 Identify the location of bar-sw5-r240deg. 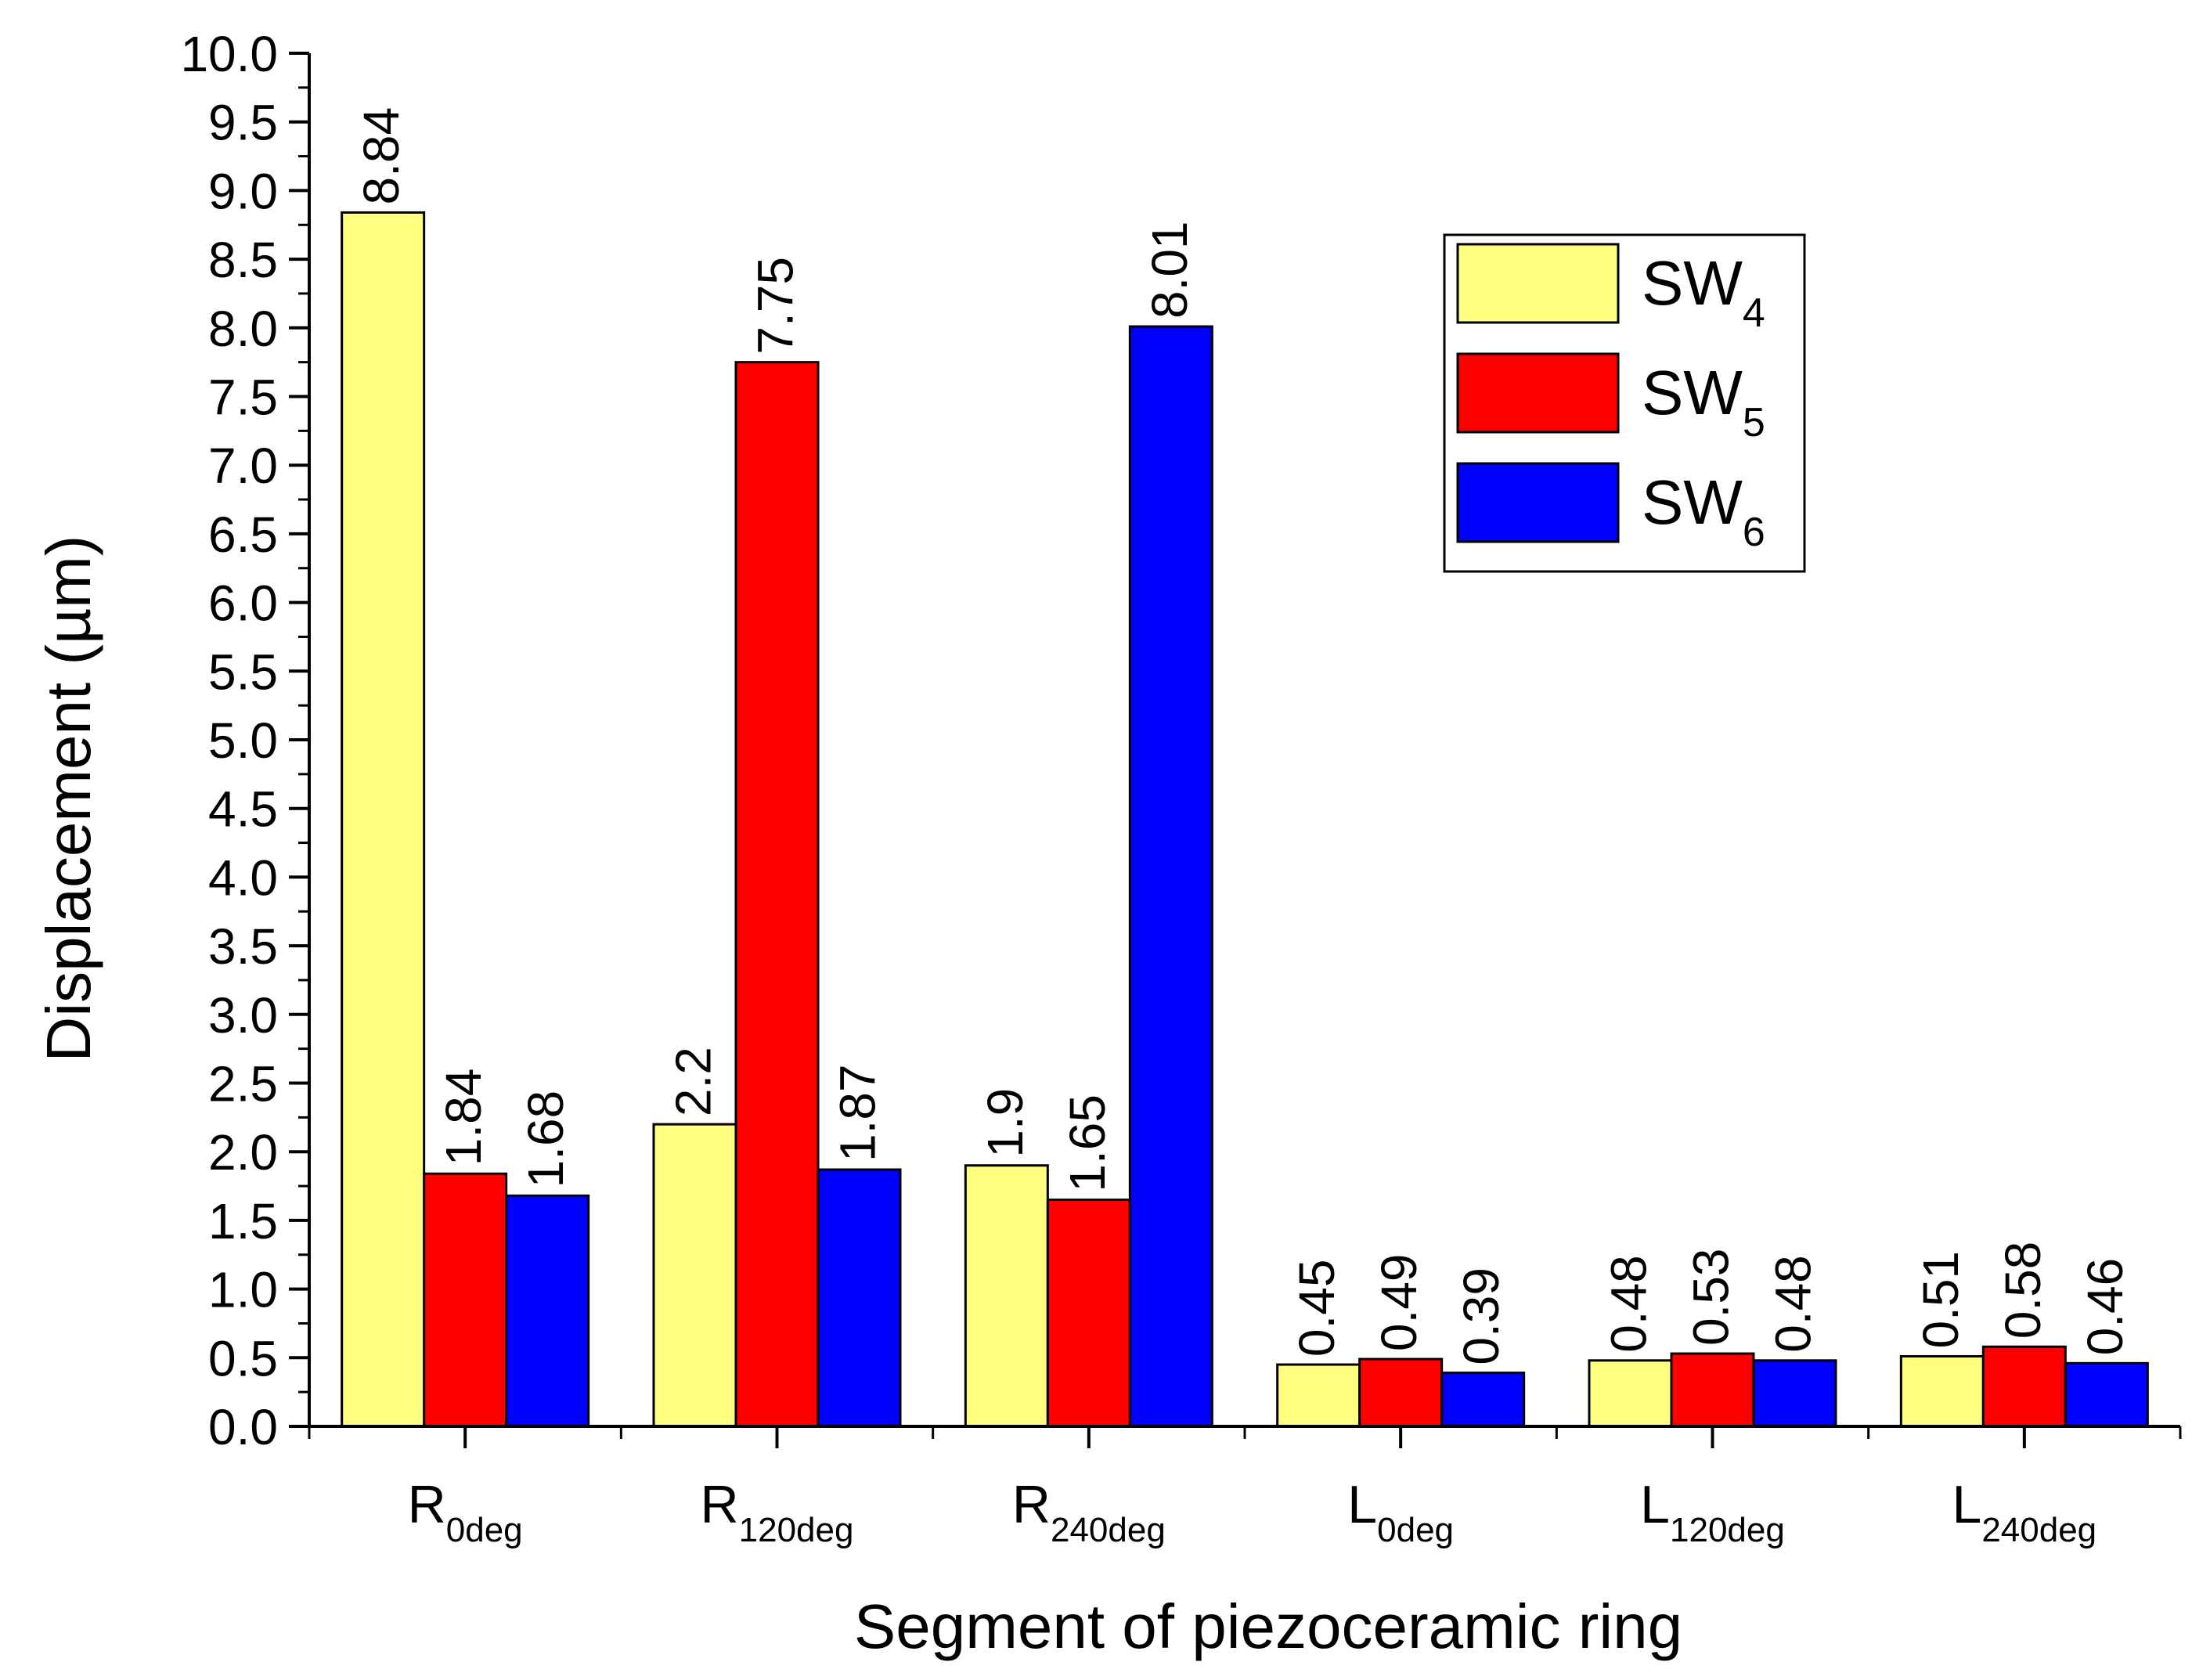
(1088, 1313).